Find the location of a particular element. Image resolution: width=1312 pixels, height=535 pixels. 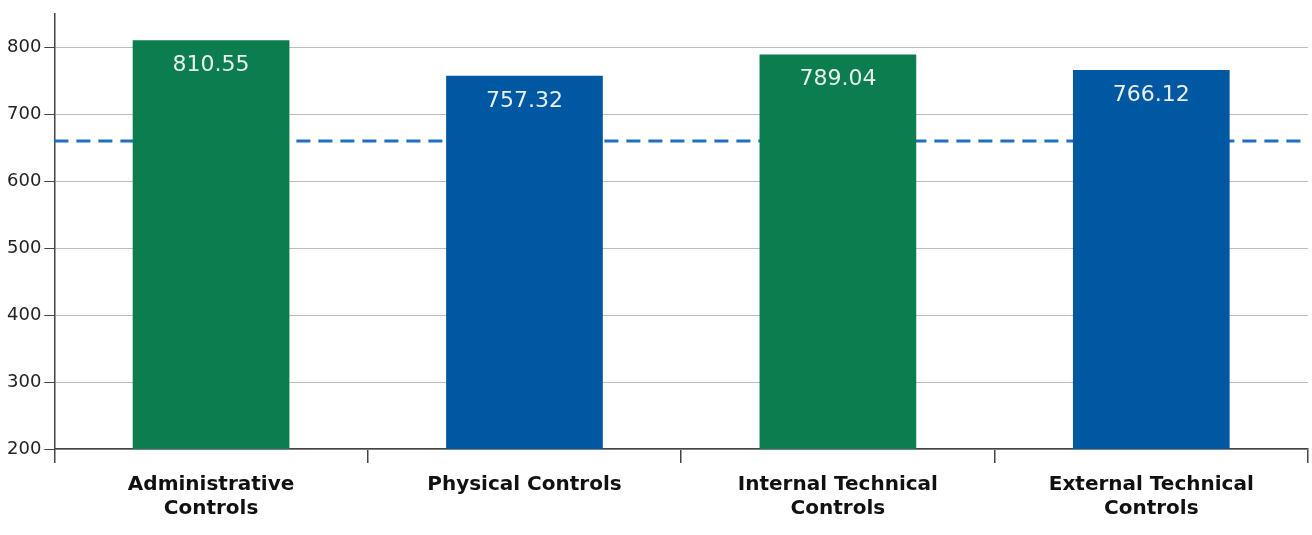

y-tick-label: 800 is located at coordinates (24, 45).